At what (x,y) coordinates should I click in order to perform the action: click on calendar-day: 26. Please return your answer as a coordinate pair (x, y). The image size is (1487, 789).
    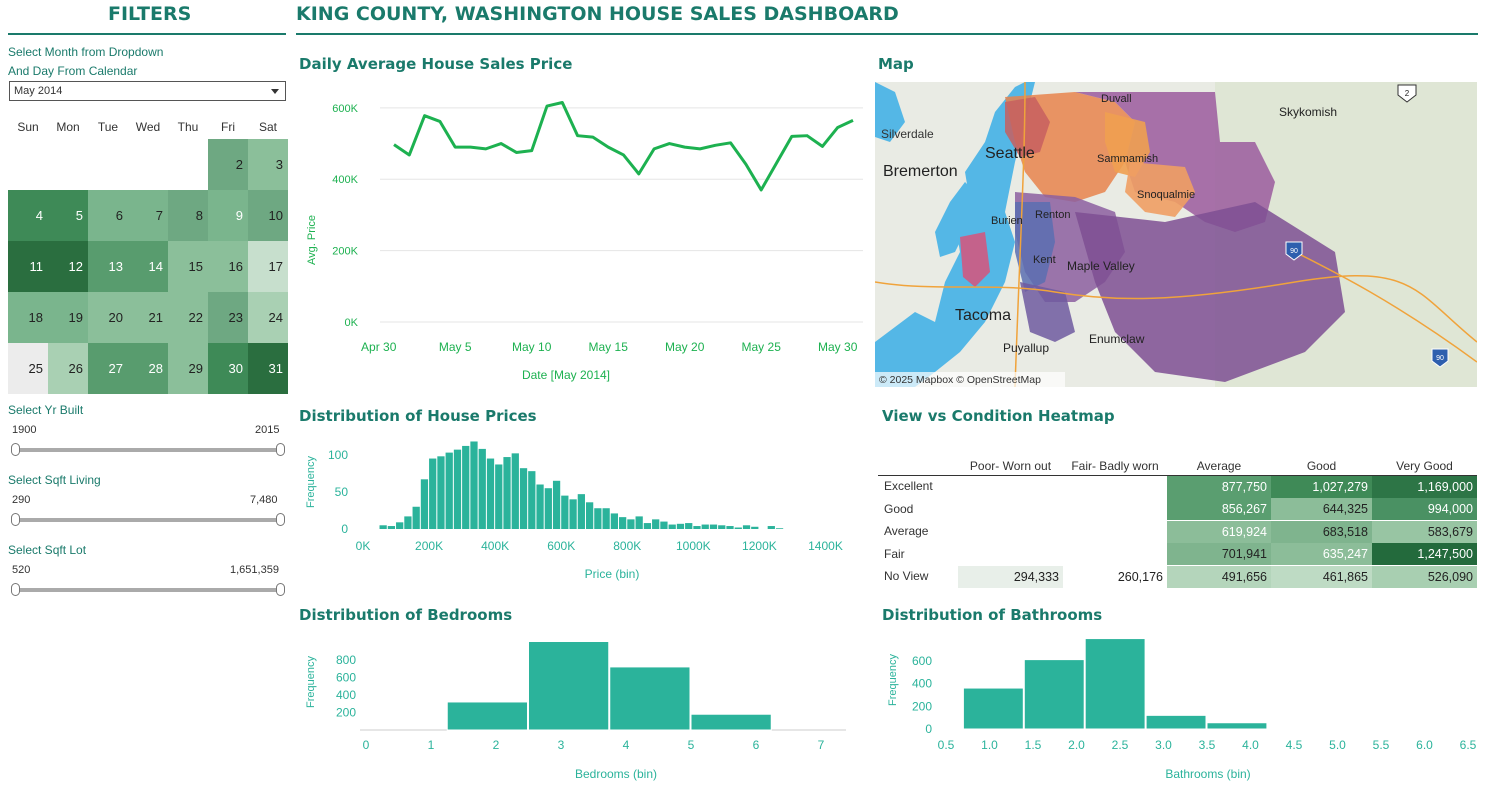
    Looking at the image, I should click on (68, 368).